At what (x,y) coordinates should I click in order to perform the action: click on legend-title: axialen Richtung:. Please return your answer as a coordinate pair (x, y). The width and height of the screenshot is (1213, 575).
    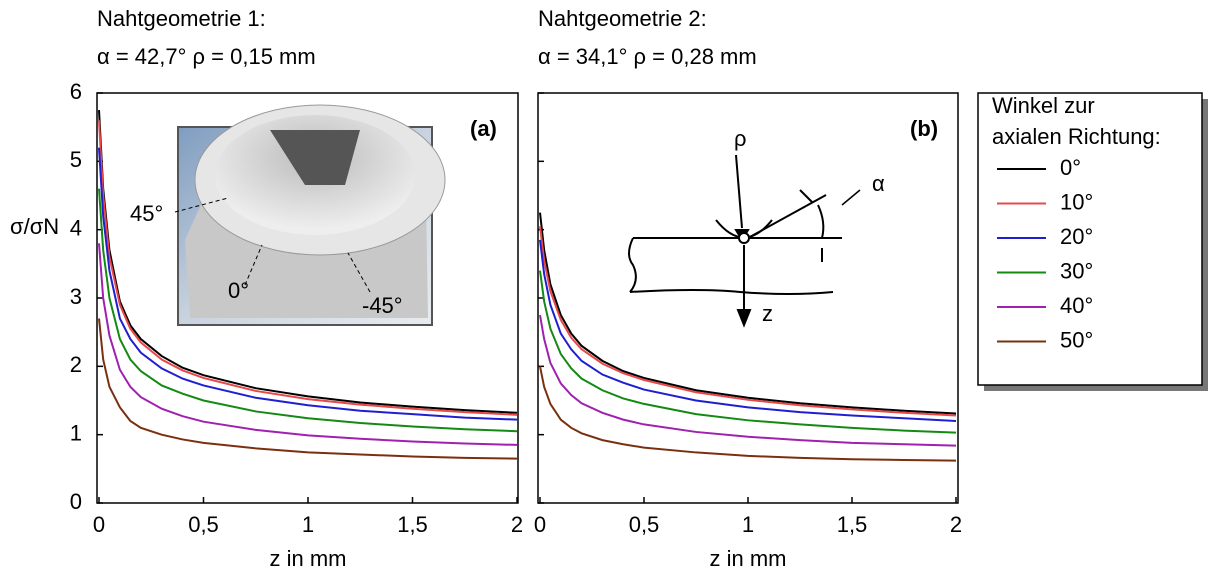
    Looking at the image, I should click on (1076, 136).